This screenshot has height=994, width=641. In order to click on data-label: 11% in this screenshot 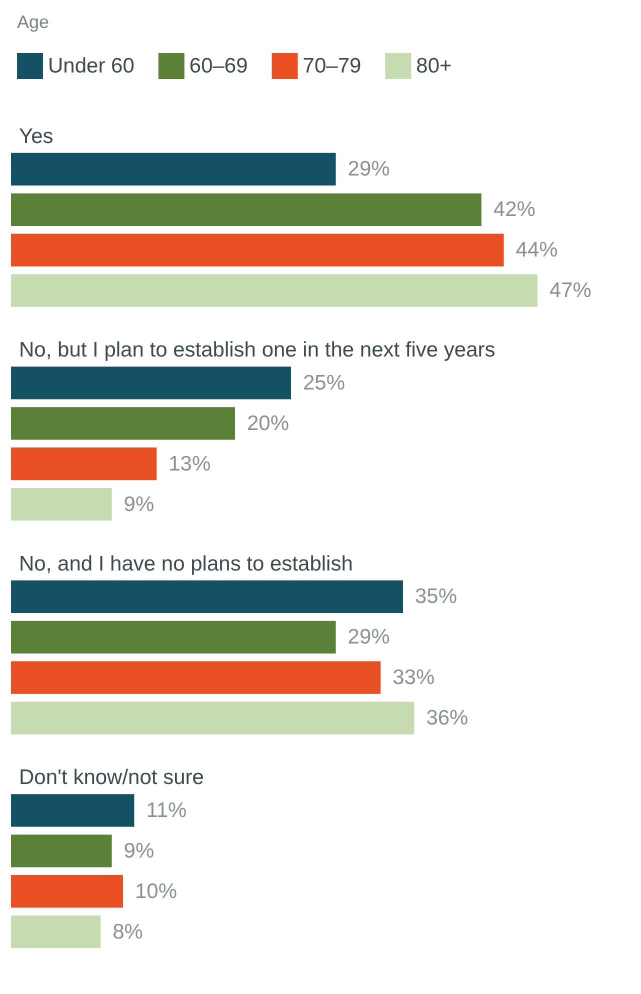, I will do `click(166, 810)`.